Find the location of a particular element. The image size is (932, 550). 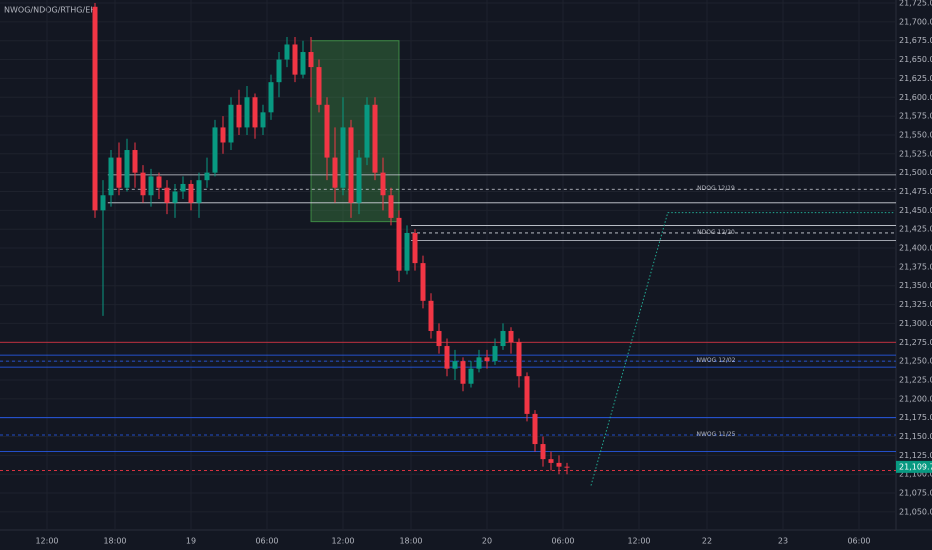

y-tick-label: 21,425.00 is located at coordinates (915, 229).